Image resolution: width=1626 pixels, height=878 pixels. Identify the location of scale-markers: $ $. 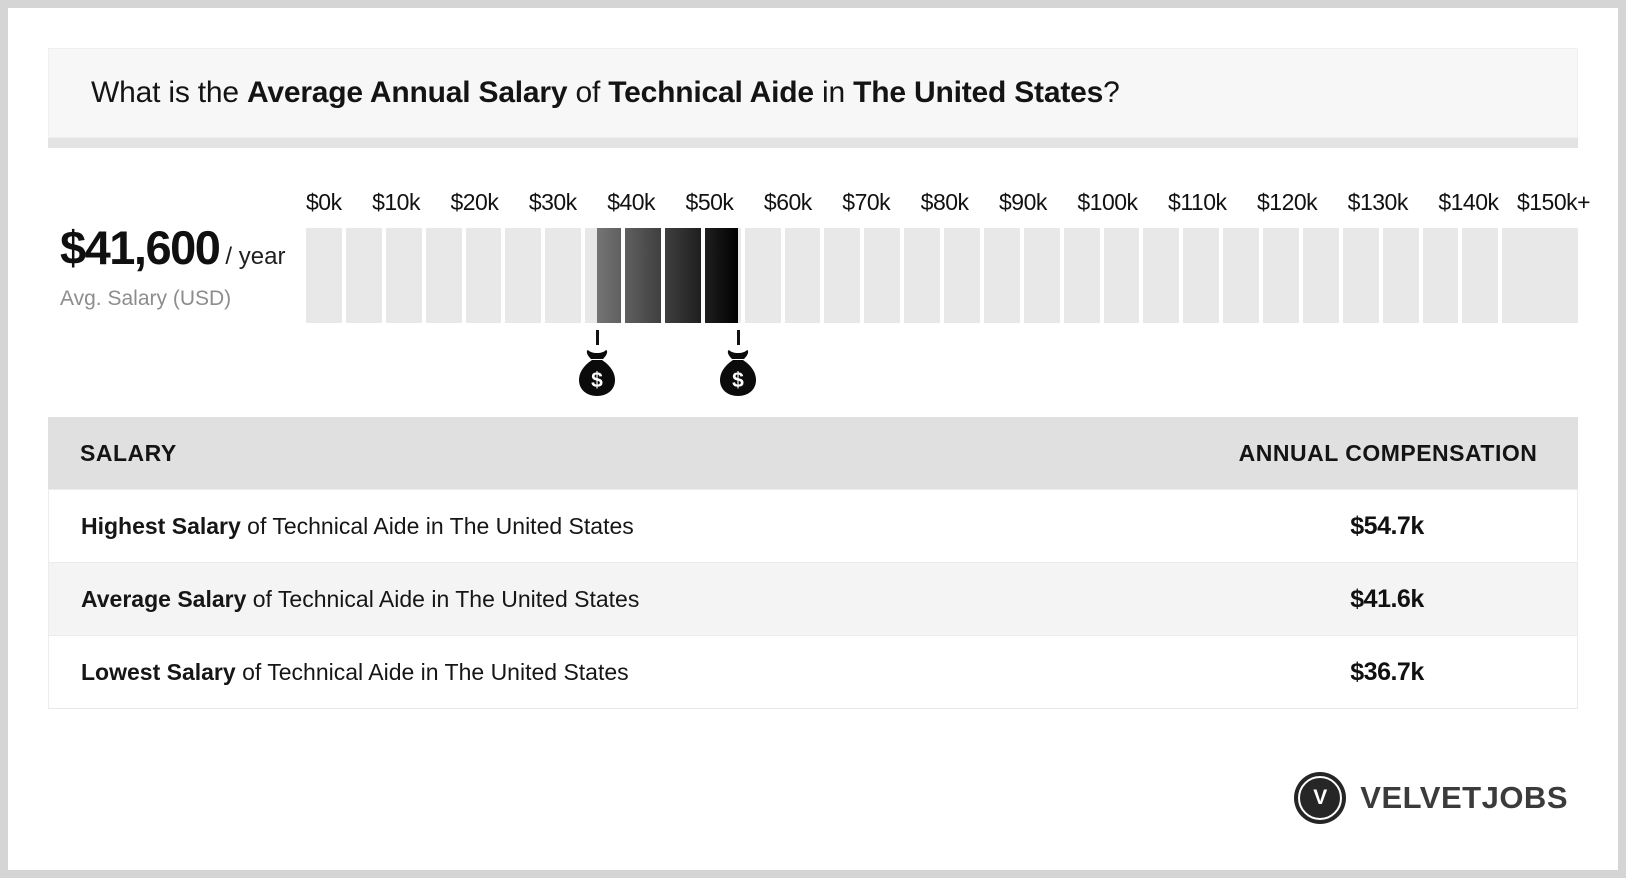
(942, 364).